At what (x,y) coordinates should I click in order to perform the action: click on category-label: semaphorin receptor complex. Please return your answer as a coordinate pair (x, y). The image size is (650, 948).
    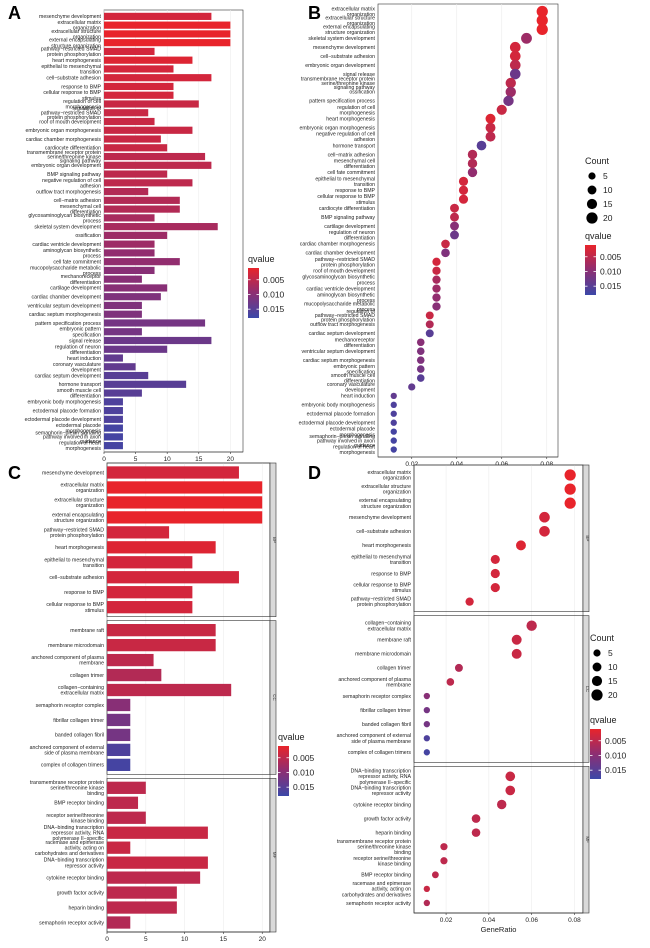
    Looking at the image, I should click on (377, 697).